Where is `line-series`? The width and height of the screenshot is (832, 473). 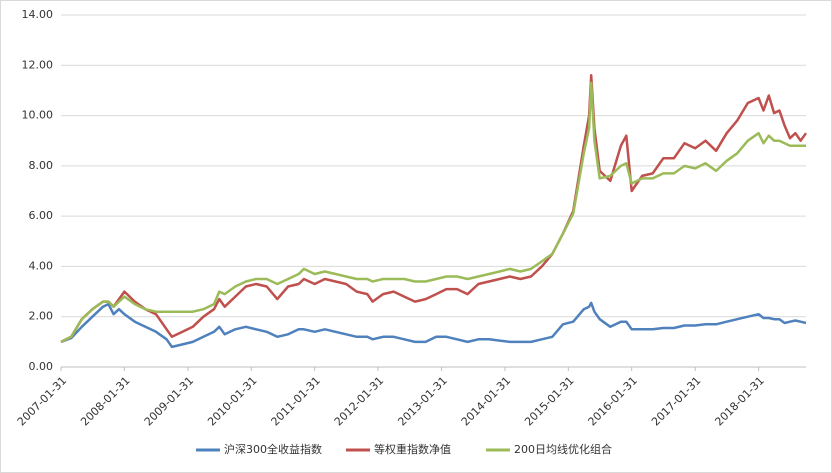 line-series is located at coordinates (433, 325).